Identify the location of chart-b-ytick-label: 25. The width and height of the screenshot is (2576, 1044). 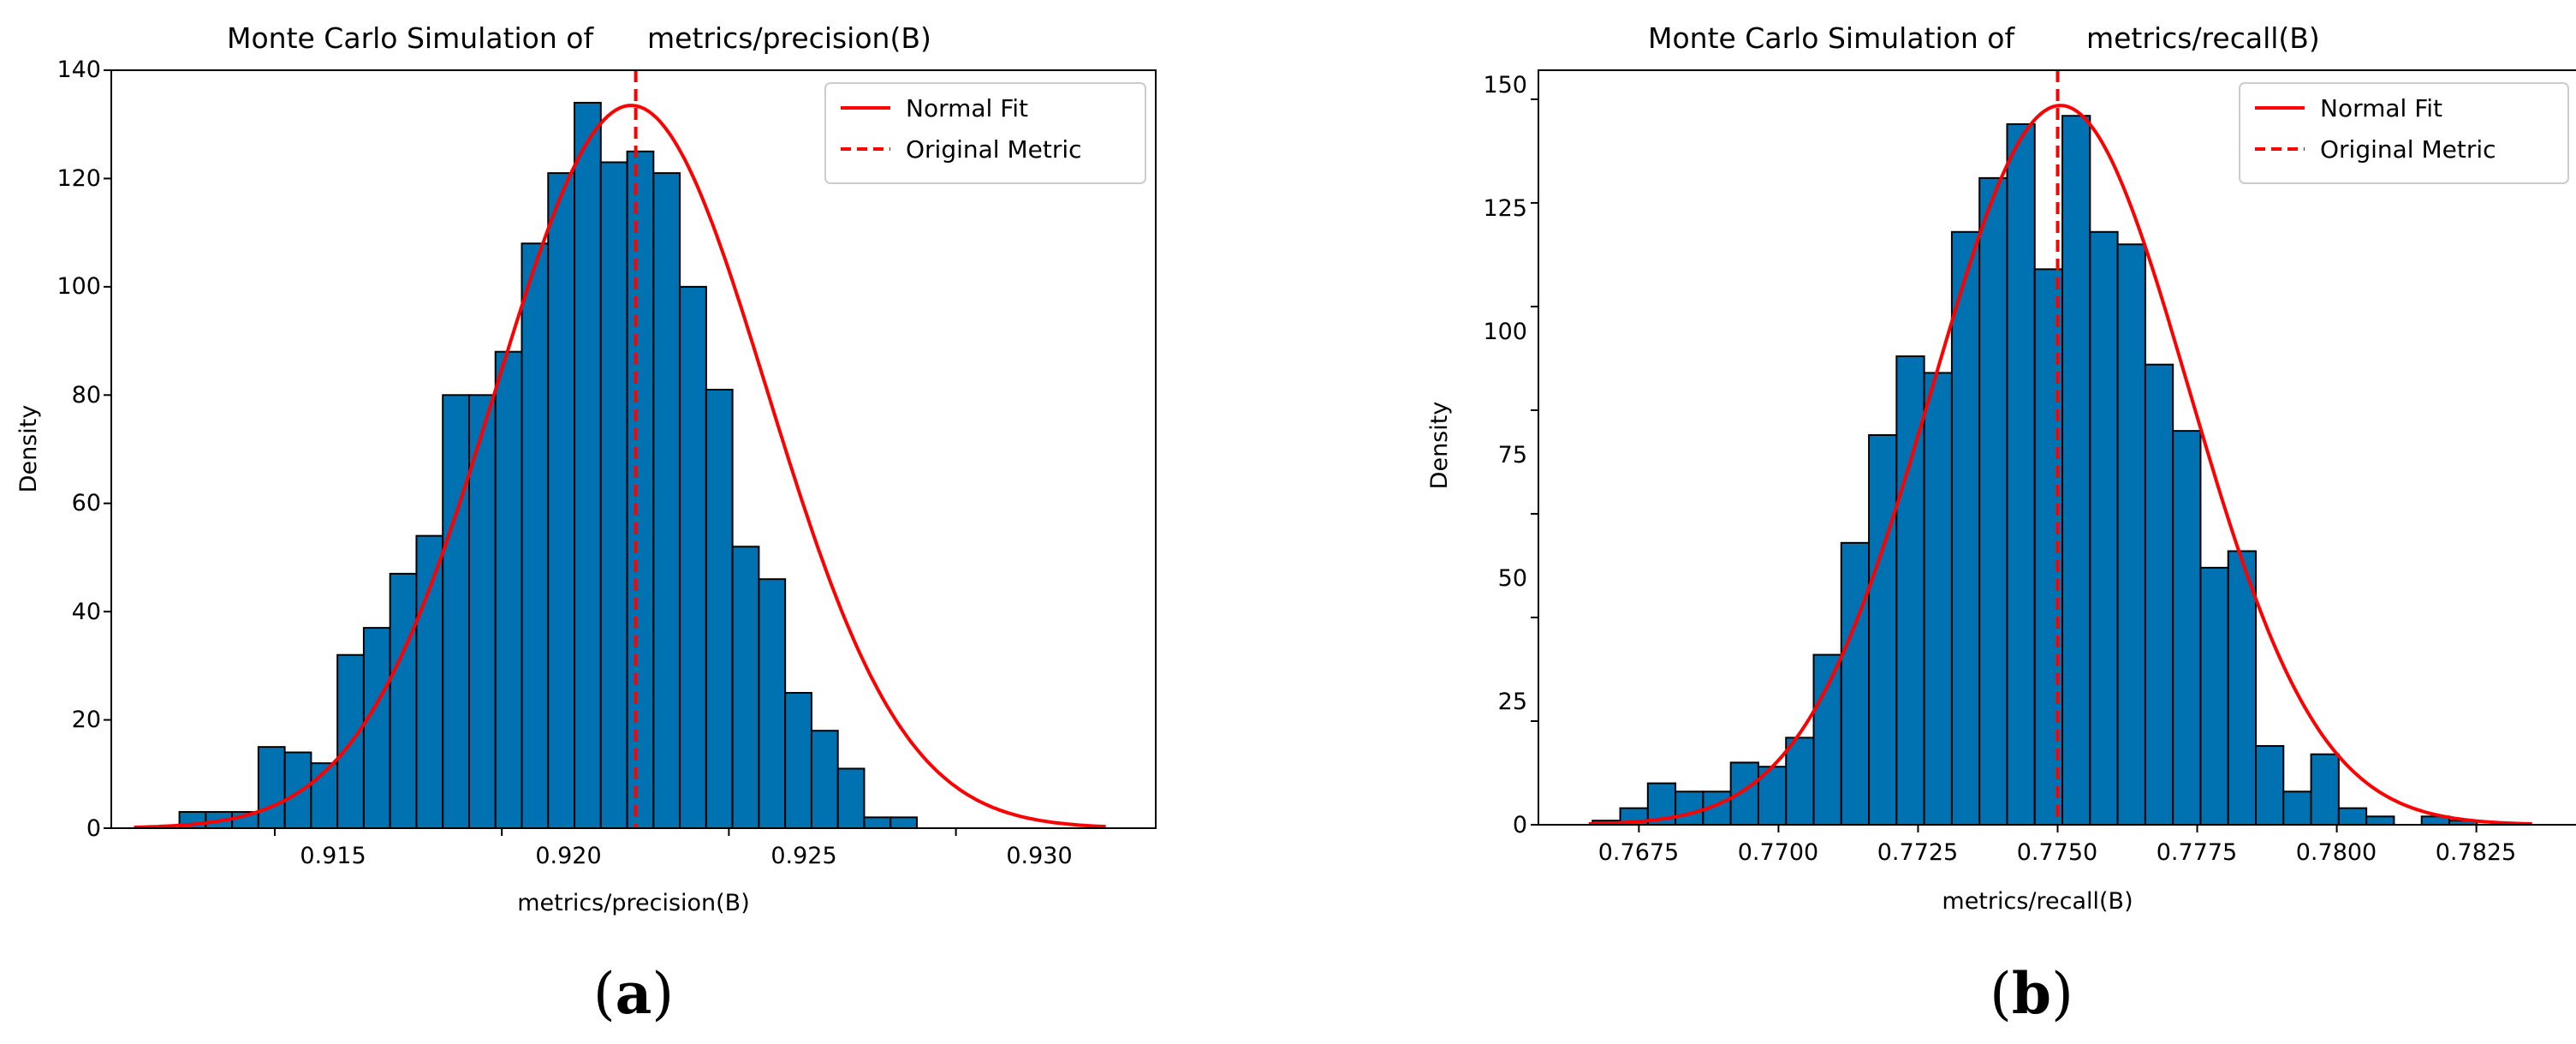
(1513, 702).